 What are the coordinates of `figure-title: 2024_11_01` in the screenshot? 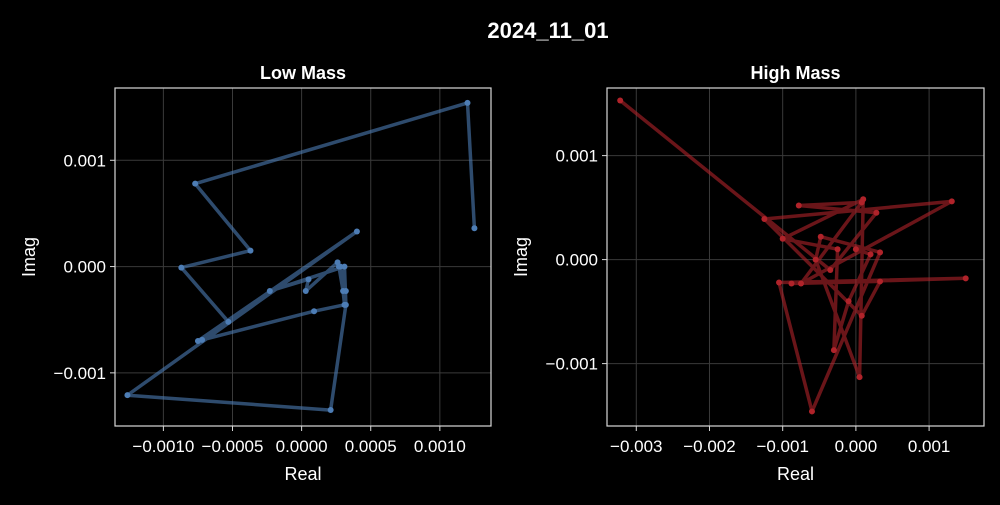 It's located at (547, 30).